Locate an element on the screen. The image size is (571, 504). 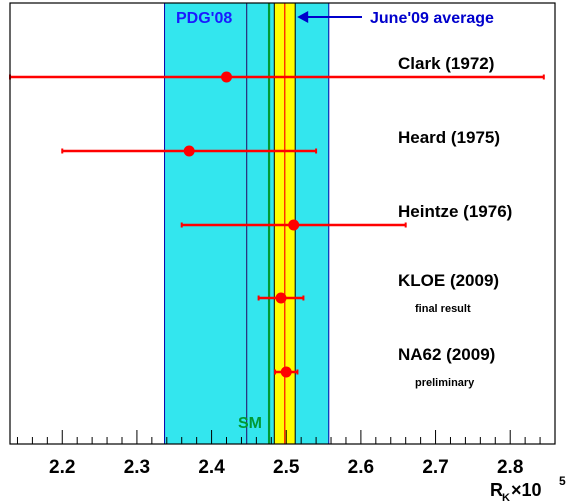
tick-label-5: 2.7 is located at coordinates (435, 467).